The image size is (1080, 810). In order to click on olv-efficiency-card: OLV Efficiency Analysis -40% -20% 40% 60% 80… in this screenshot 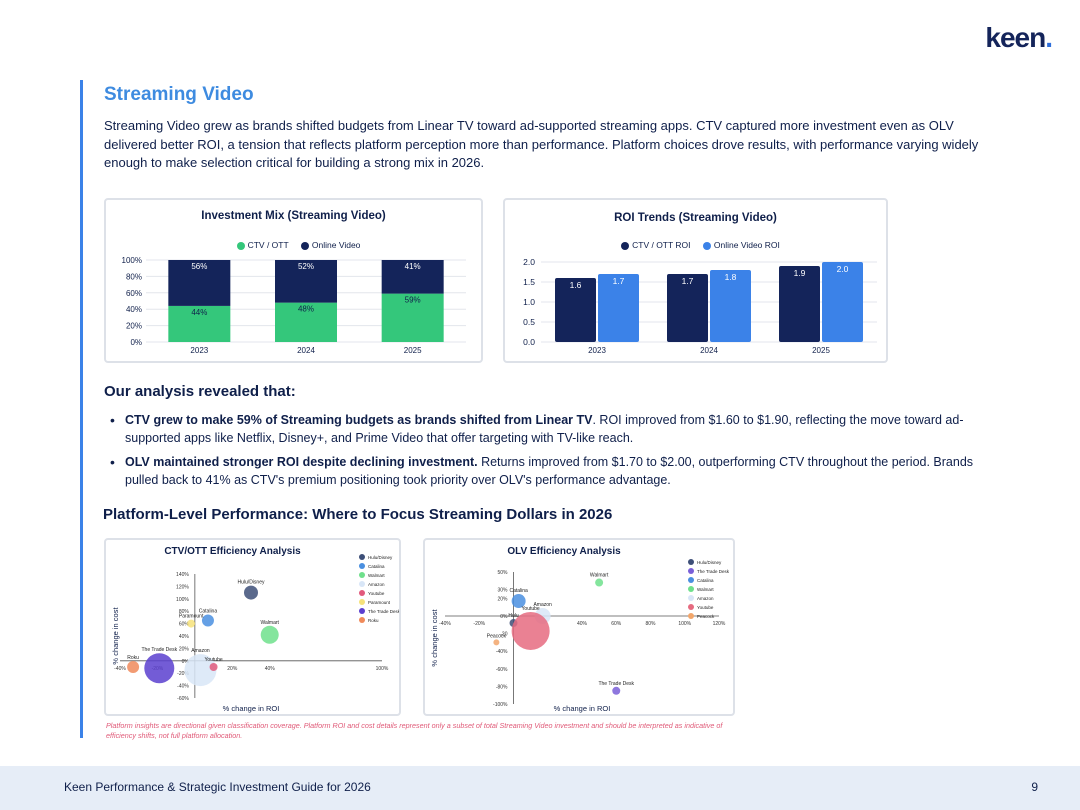, I will do `click(579, 627)`.